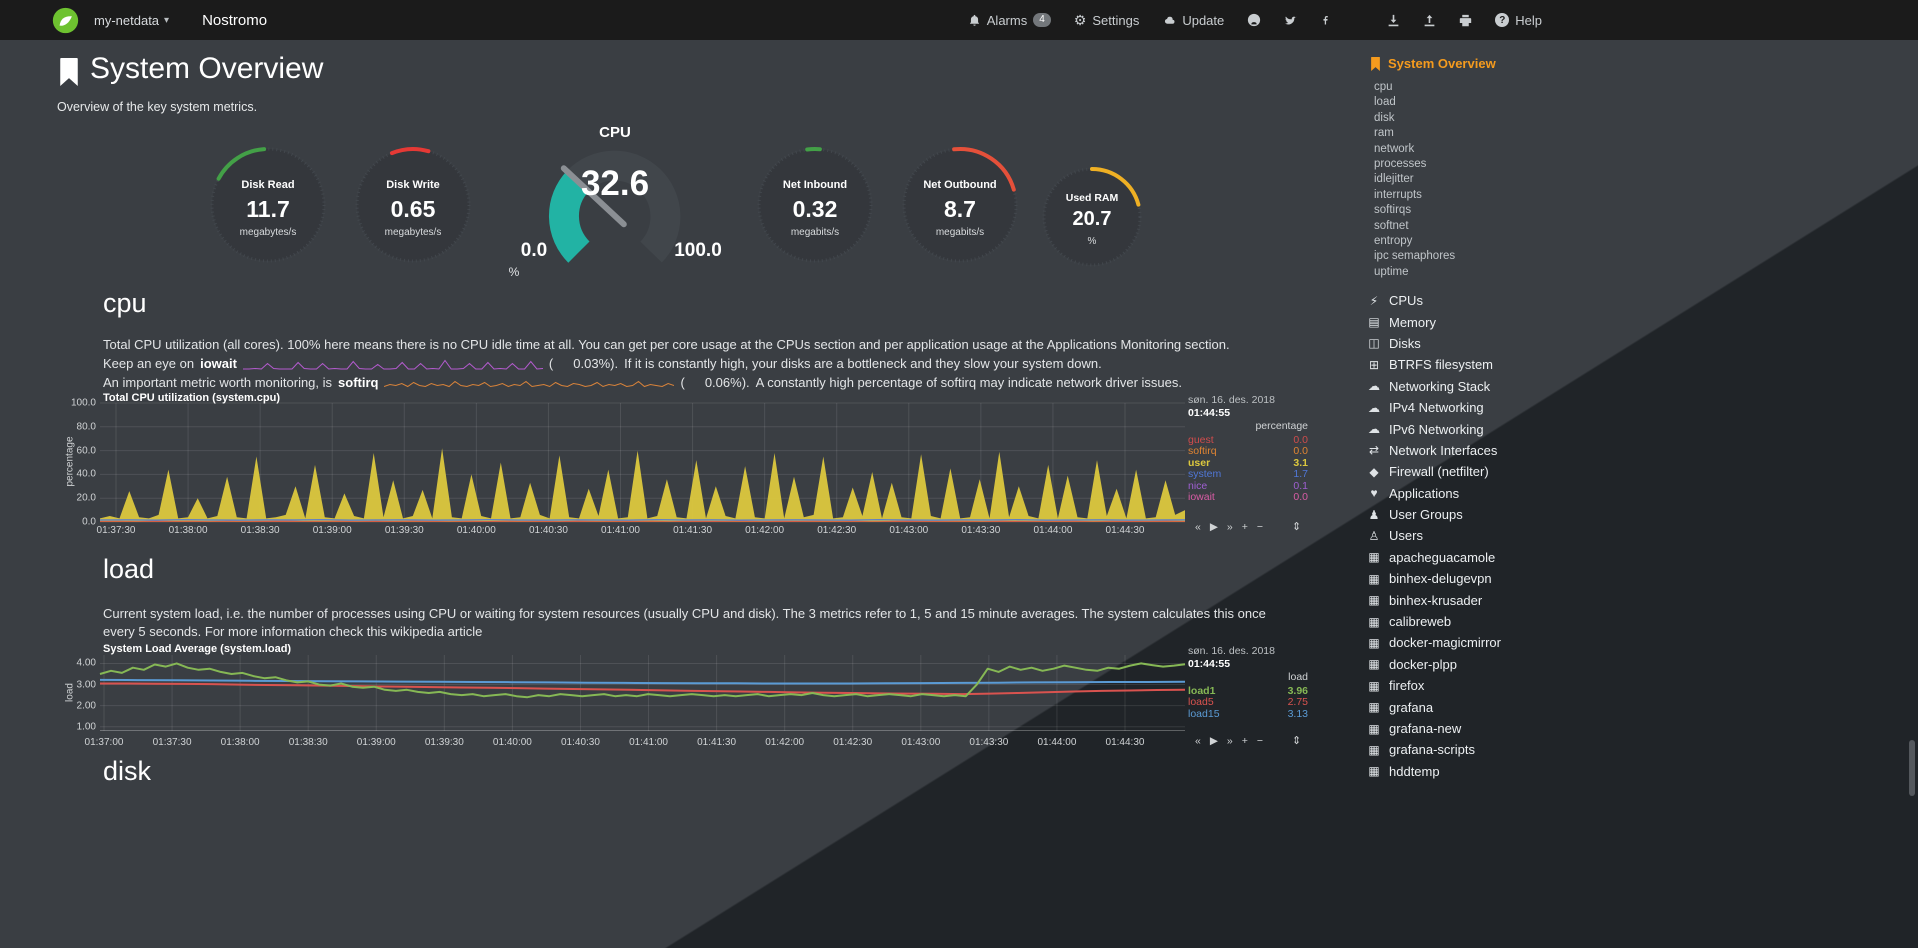 This screenshot has height=948, width=1918. I want to click on legend-time: 01:44:55, so click(1209, 663).